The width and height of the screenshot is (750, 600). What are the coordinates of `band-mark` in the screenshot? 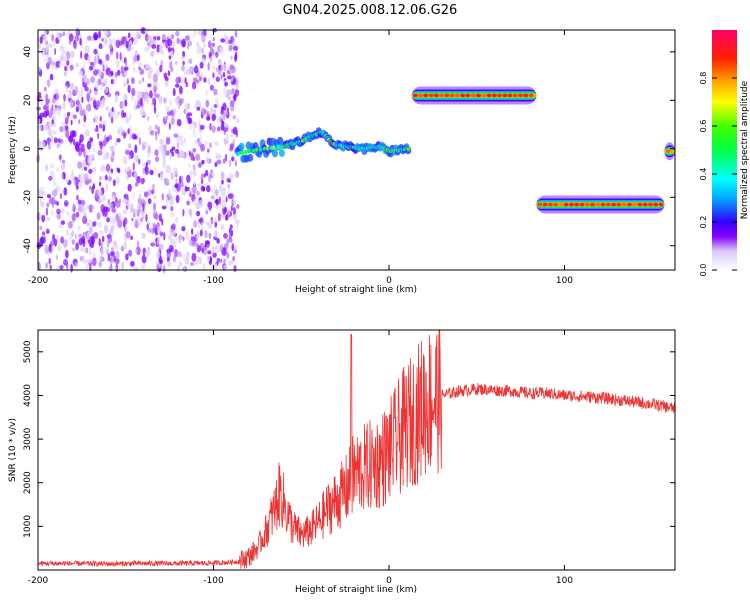 It's located at (550, 204).